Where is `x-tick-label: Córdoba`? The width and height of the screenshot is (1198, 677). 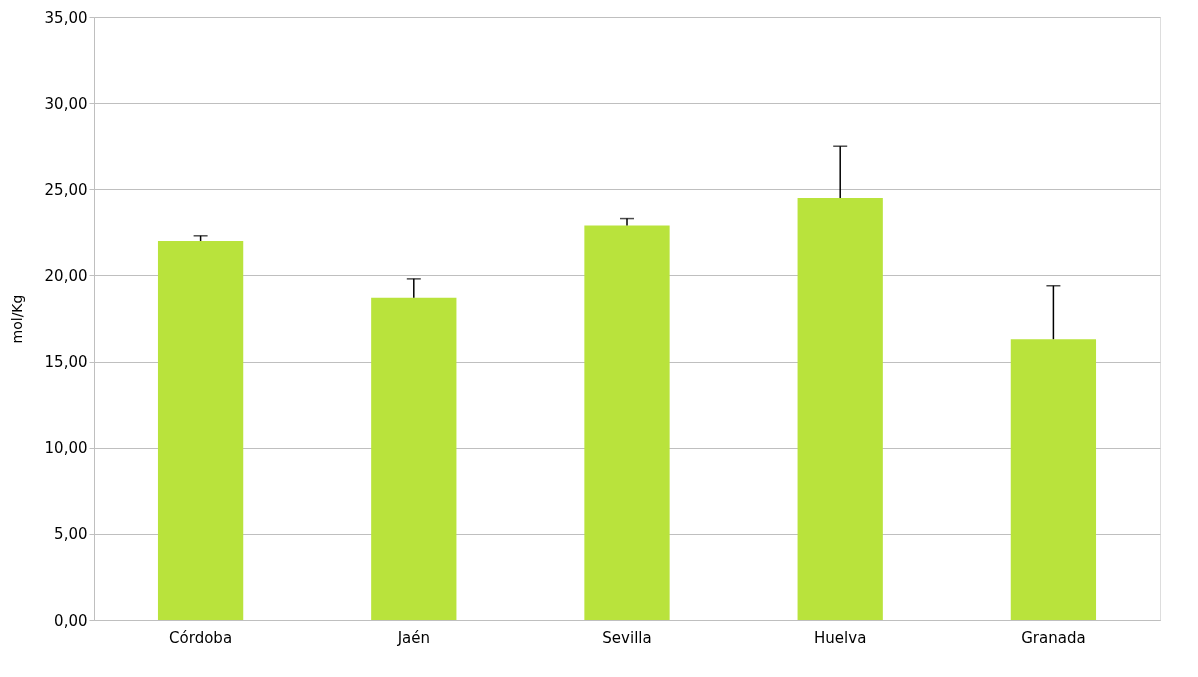 x-tick-label: Córdoba is located at coordinates (201, 637).